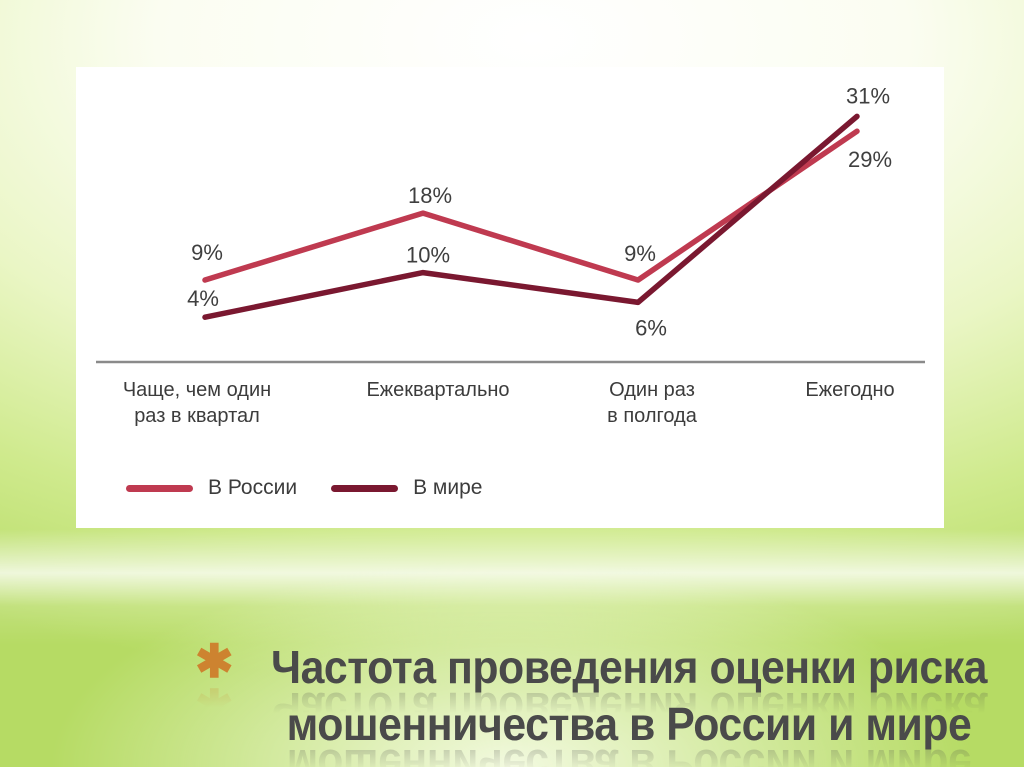  Describe the element at coordinates (629, 753) in the screenshot. I see `slide-title-reflection: мошенничества в России и мире` at that location.